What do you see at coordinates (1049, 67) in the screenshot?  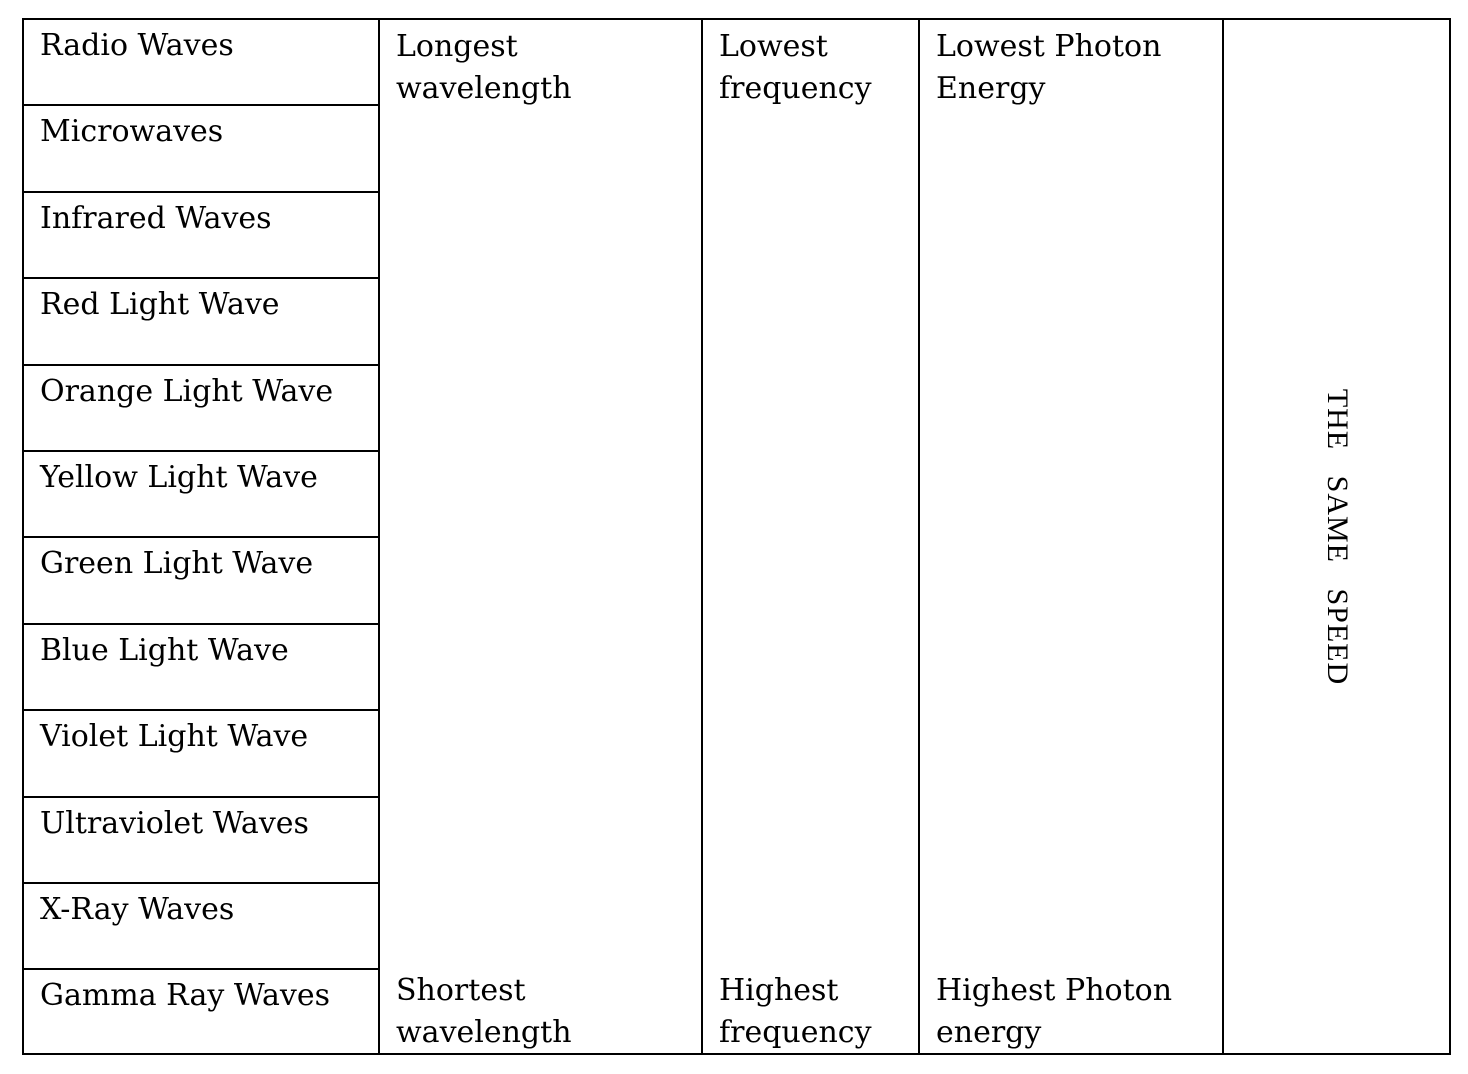 I see `energy-top-label: Lowest Photon Energy` at bounding box center [1049, 67].